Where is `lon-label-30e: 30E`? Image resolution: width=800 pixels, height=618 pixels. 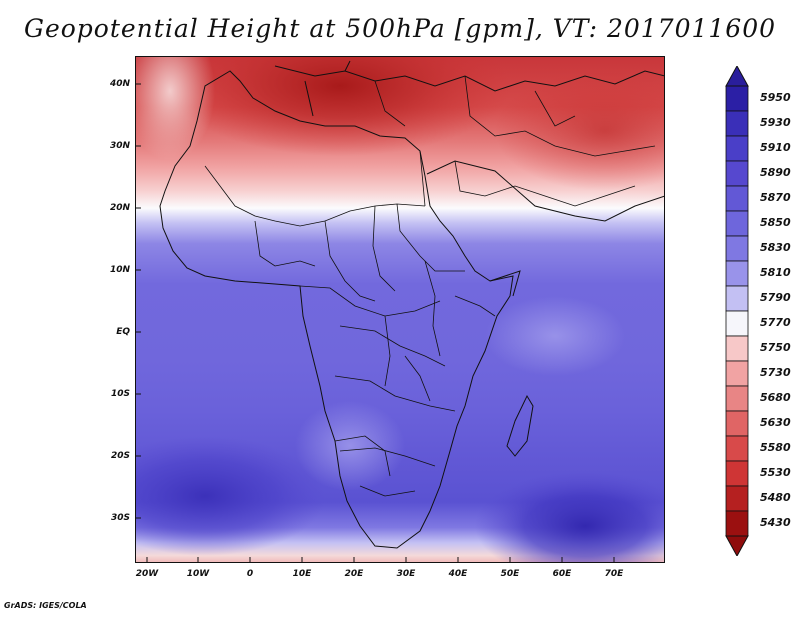 lon-label-30e: 30E is located at coordinates (406, 574).